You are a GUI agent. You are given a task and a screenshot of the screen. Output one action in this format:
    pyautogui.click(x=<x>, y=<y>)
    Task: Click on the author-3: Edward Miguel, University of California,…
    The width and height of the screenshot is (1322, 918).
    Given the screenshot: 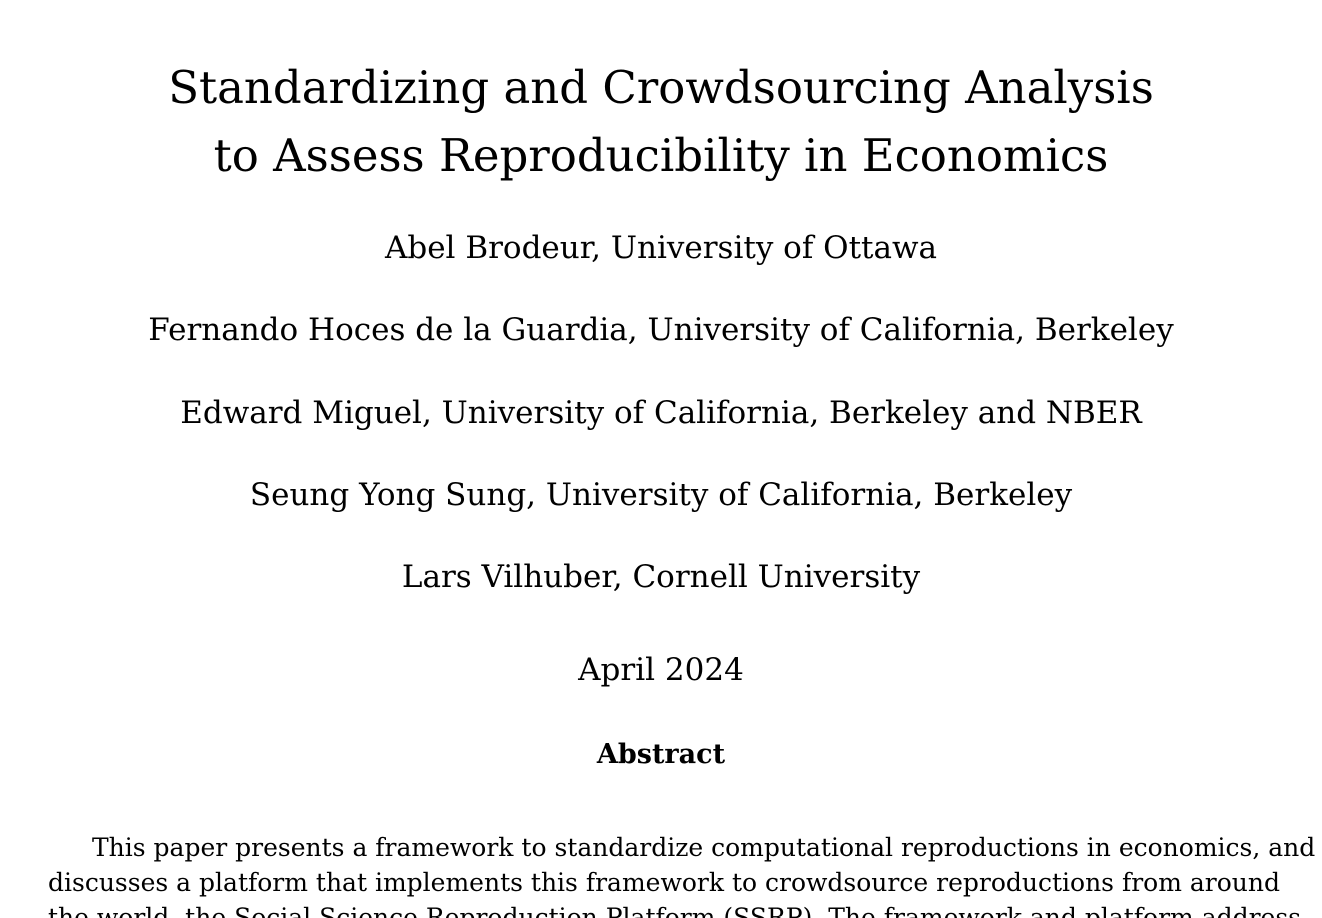 What is the action you would take?
    pyautogui.click(x=661, y=413)
    